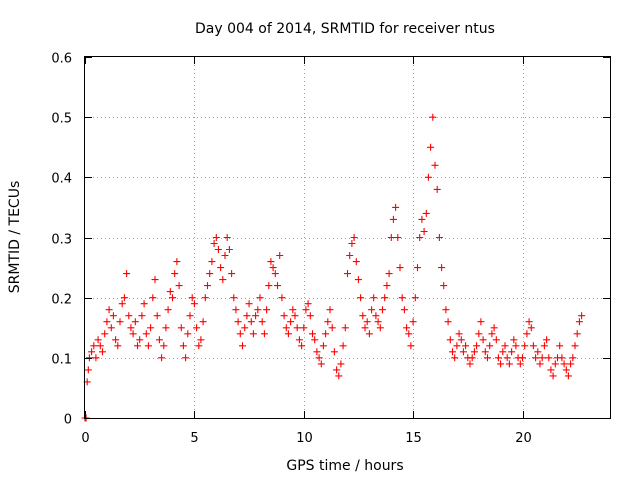  What do you see at coordinates (194, 438) in the screenshot?
I see `x-tick-label: 5` at bounding box center [194, 438].